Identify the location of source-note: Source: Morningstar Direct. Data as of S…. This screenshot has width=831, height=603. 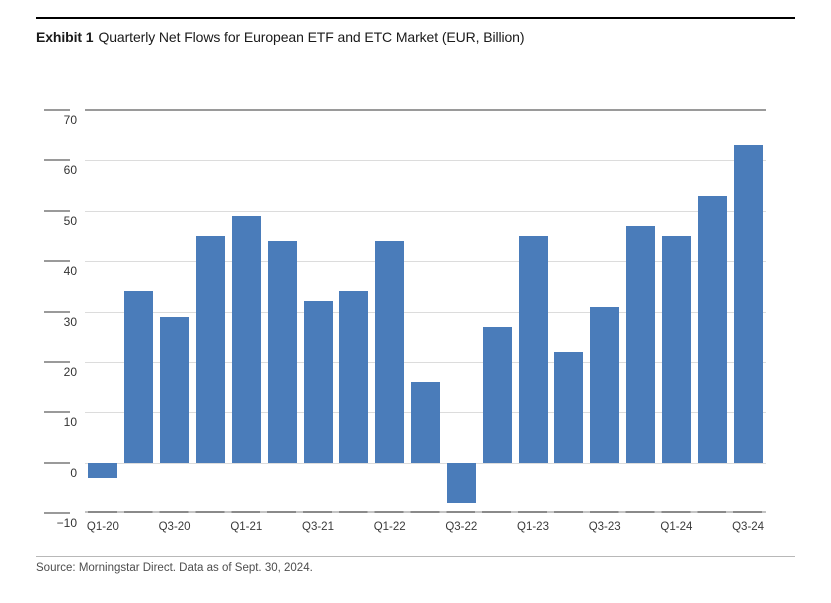
(174, 568).